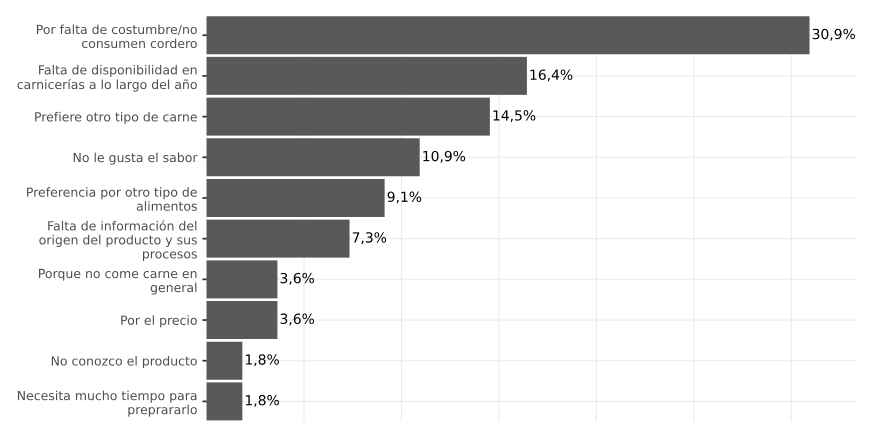 The width and height of the screenshot is (879, 426). What do you see at coordinates (405, 198) in the screenshot?
I see `data-label: 9,1%` at bounding box center [405, 198].